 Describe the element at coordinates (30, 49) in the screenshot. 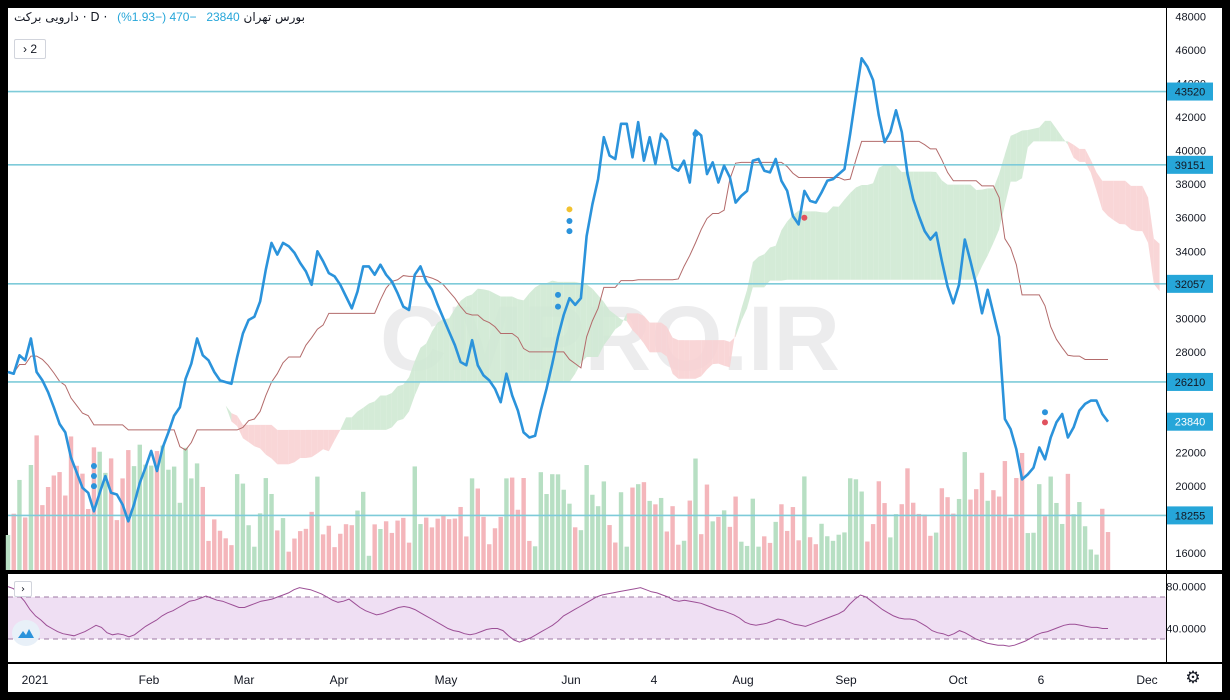

I see `collapse-indicators-button: › 2` at that location.